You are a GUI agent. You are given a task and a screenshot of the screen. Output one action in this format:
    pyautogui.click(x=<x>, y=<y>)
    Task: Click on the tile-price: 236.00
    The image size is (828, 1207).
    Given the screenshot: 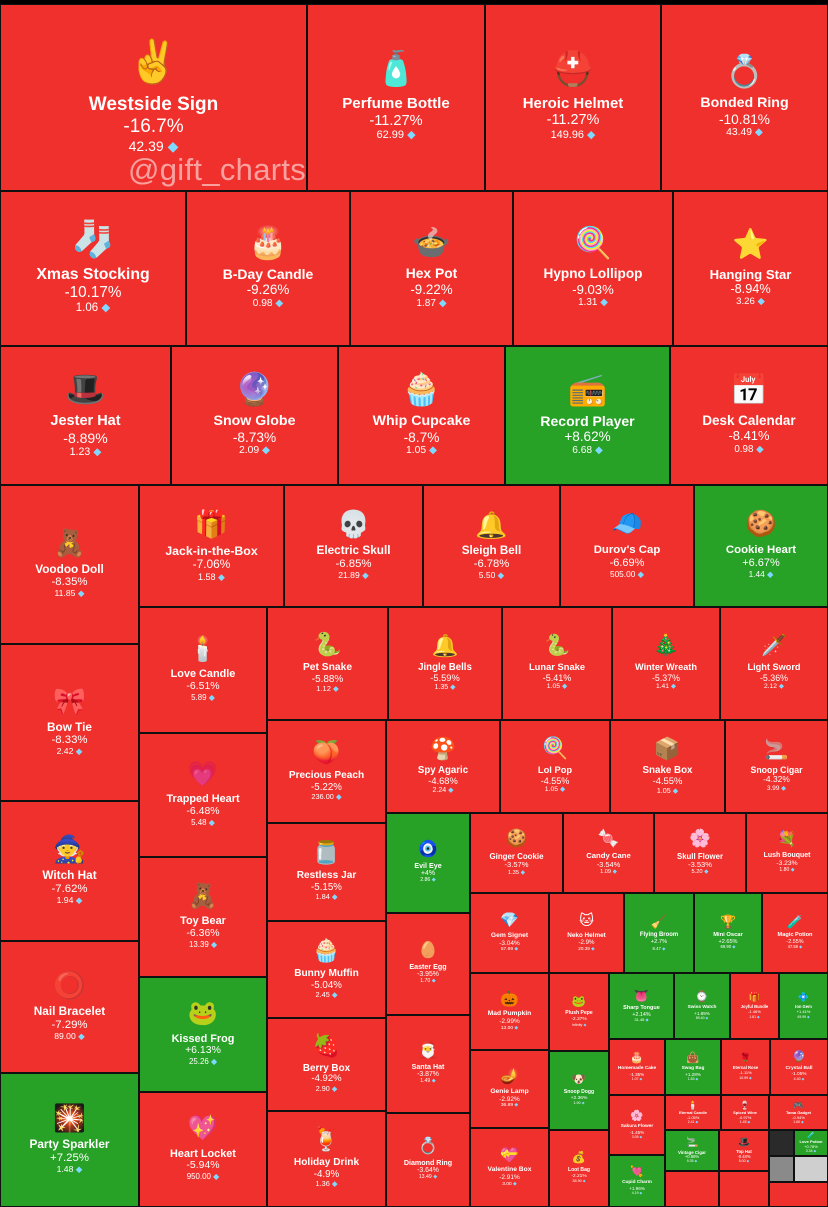 What is the action you would take?
    pyautogui.click(x=323, y=796)
    